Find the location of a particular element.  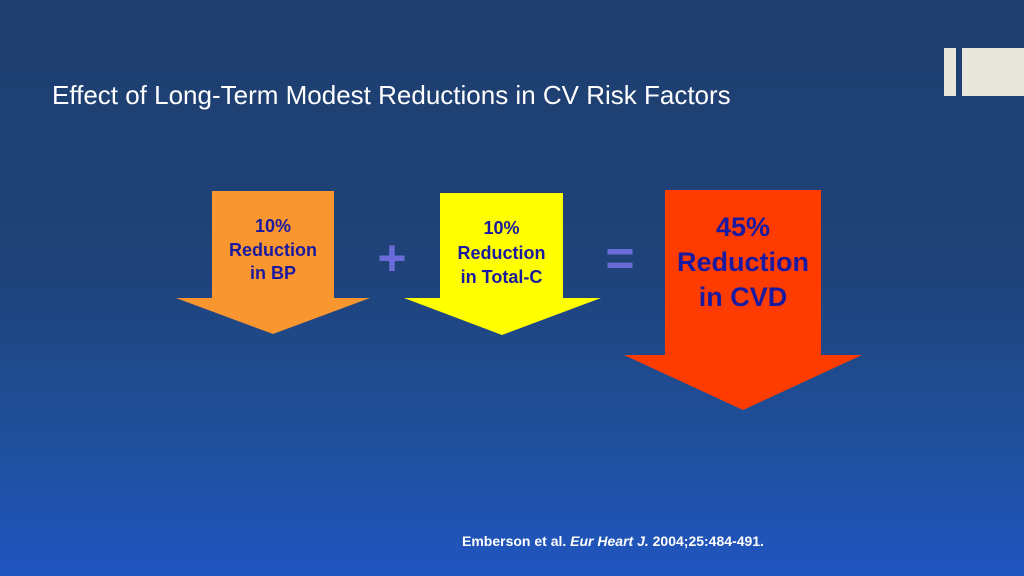

corner-decoration-bar is located at coordinates (950, 72).